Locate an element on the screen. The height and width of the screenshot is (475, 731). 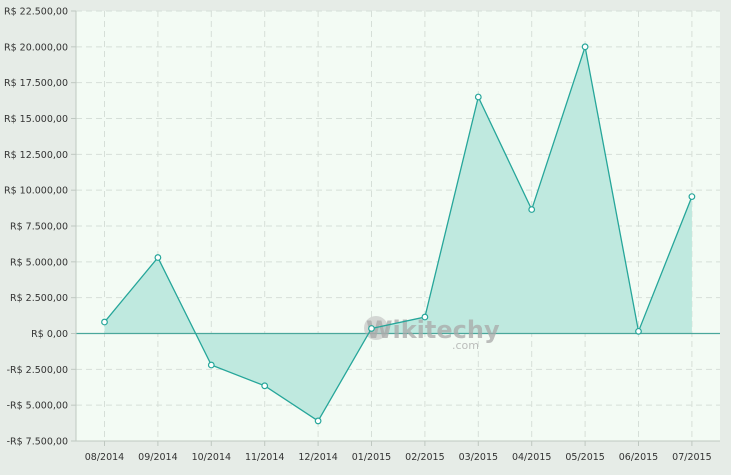
x-tick-label: 07/2015 is located at coordinates (691, 457).